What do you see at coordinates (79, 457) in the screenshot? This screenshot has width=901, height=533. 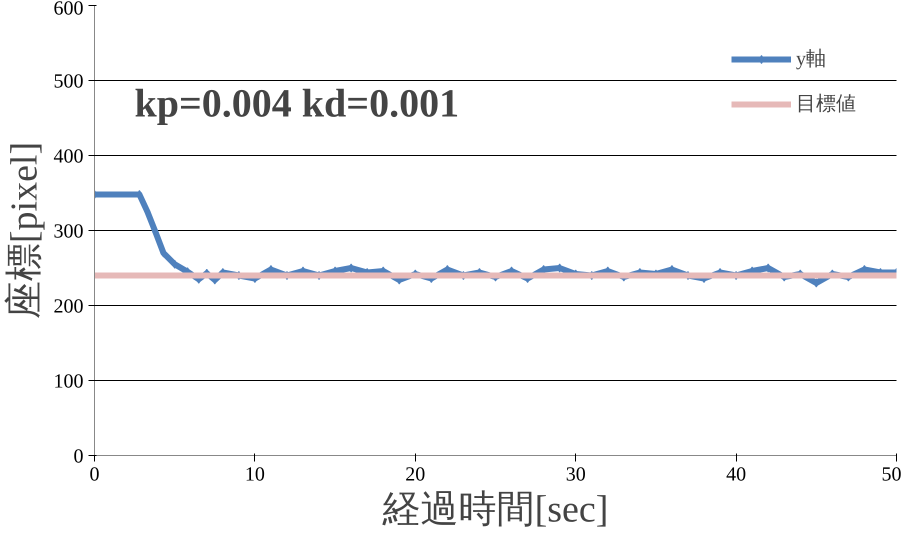 I see `y-tick-label: 0` at bounding box center [79, 457].